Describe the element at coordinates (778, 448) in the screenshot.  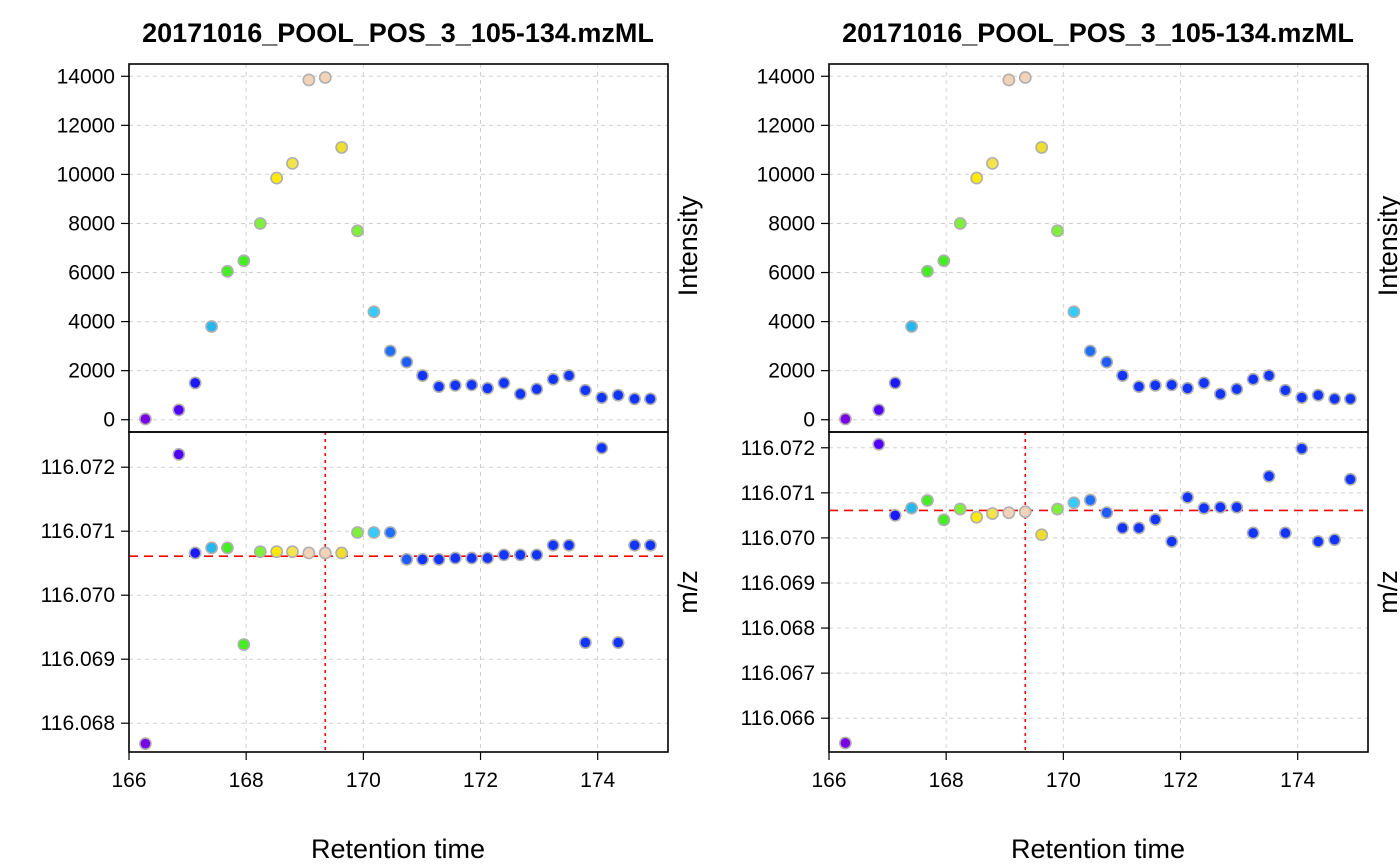
I see `y-tick-label: 116.072` at that location.